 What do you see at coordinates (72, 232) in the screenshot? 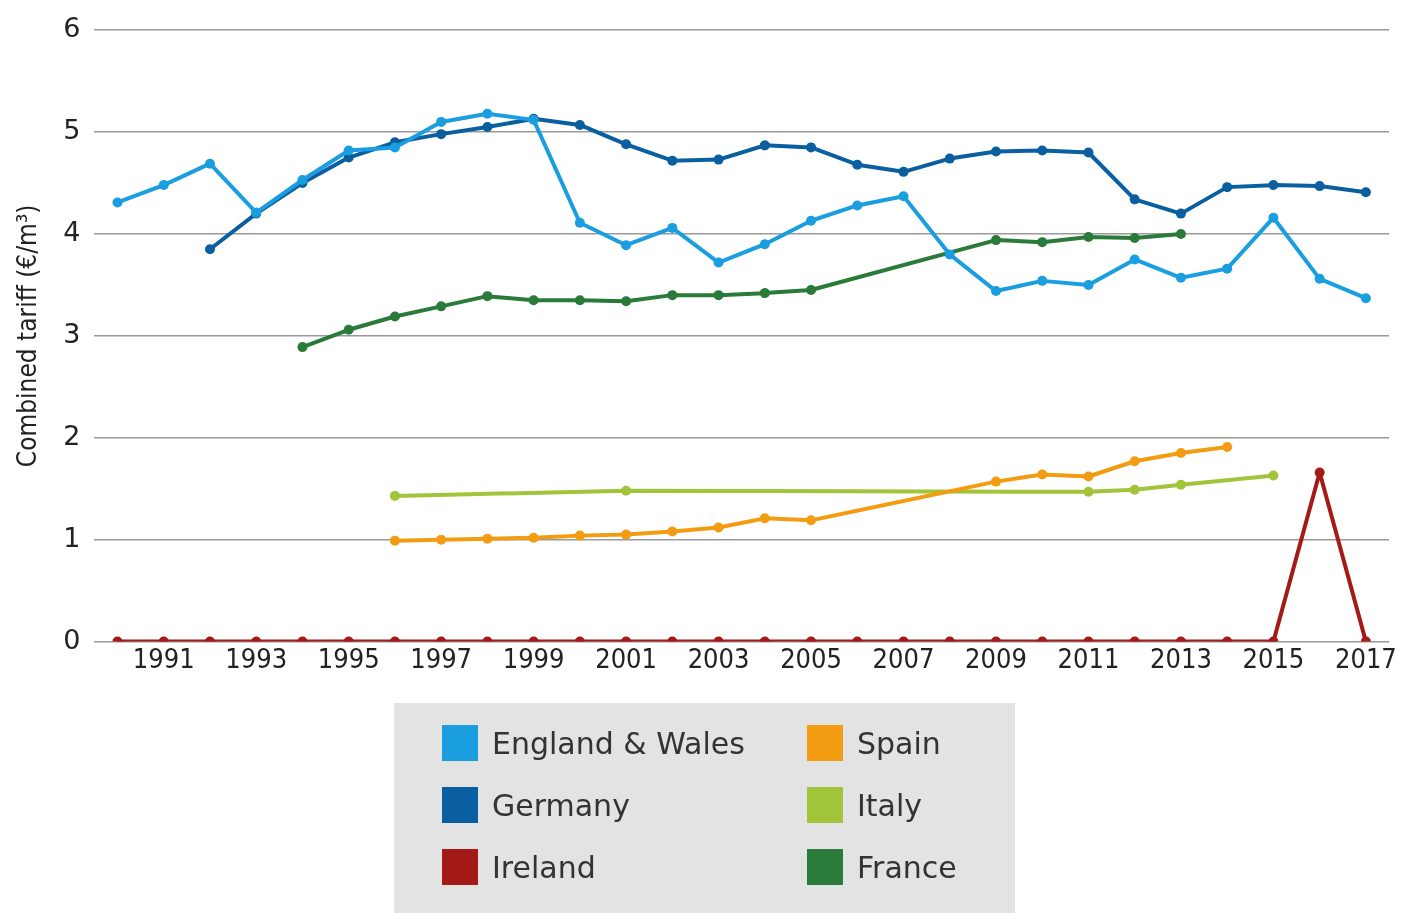
I see `y-tick-label: 4` at bounding box center [72, 232].